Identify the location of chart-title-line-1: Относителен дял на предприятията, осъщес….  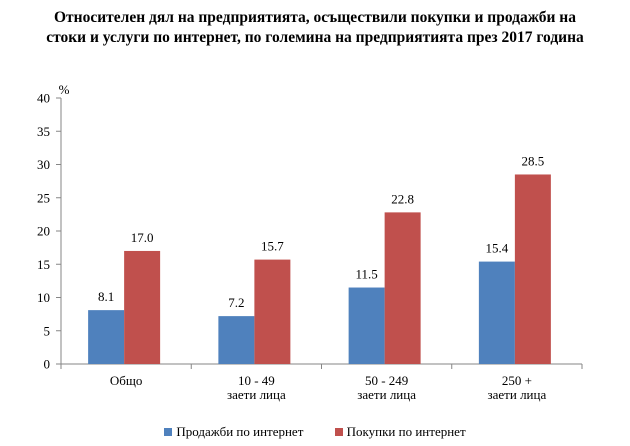
(314, 17).